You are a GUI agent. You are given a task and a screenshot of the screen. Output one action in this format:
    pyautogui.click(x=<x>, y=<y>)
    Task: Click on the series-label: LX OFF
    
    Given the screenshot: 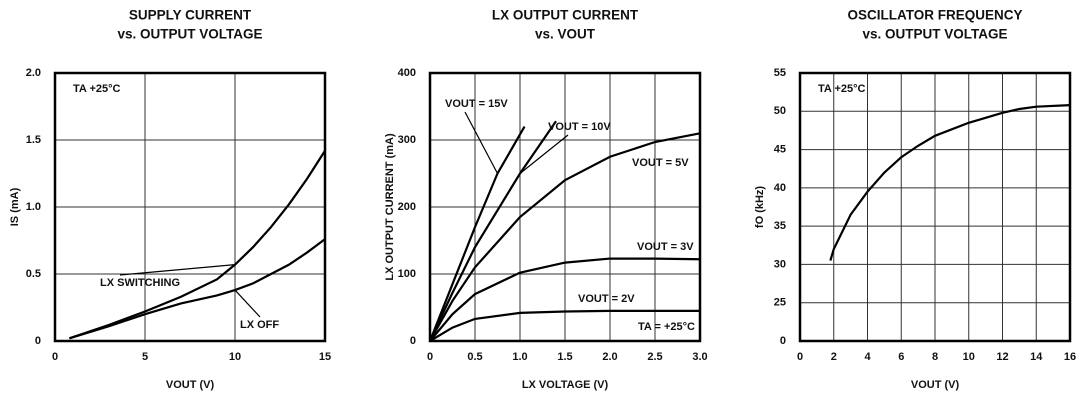 What is the action you would take?
    pyautogui.click(x=259, y=325)
    